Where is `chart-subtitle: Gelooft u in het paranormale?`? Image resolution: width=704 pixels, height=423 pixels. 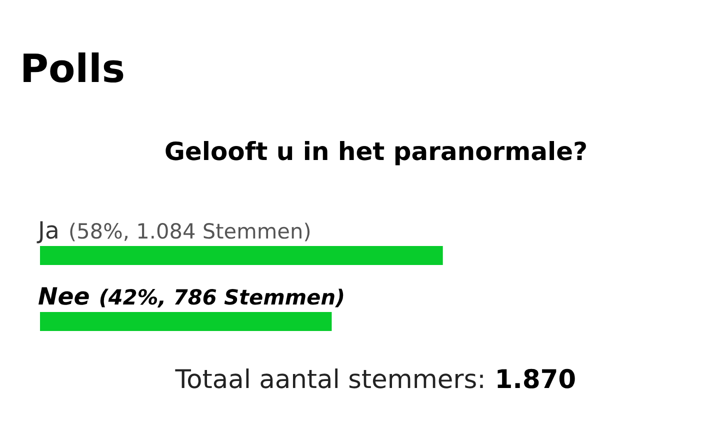
chart-subtitle: Gelooft u in het paranormale? is located at coordinates (376, 153).